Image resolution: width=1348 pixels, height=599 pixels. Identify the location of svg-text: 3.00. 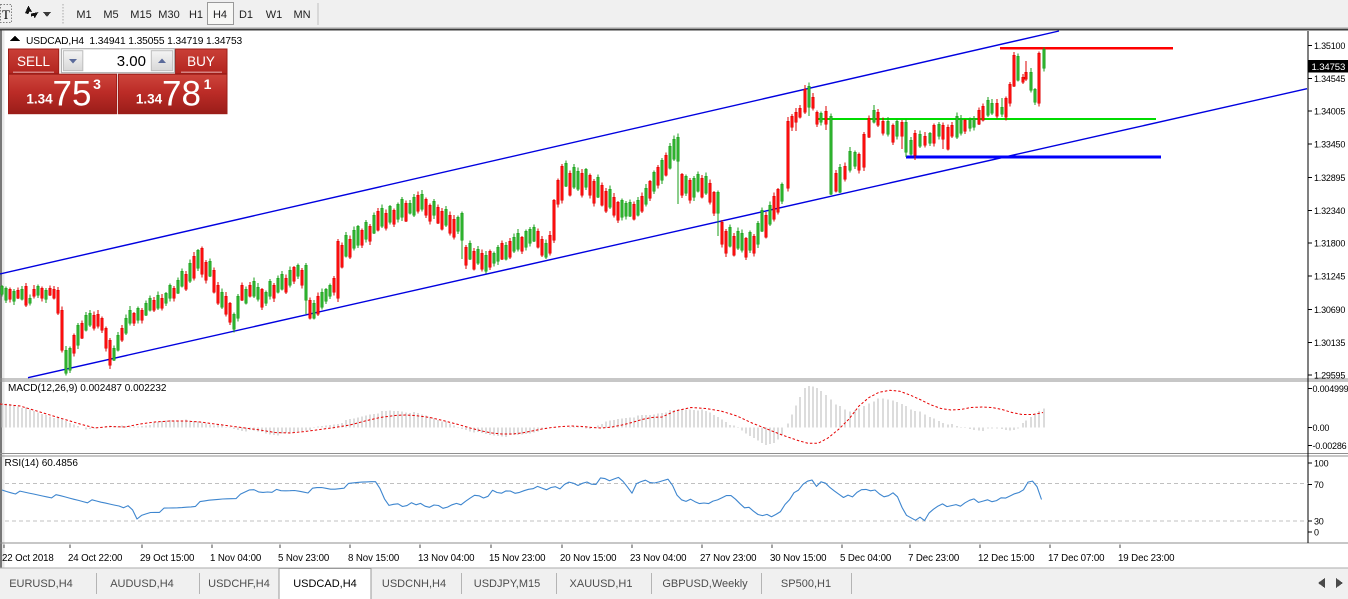
(131, 61).